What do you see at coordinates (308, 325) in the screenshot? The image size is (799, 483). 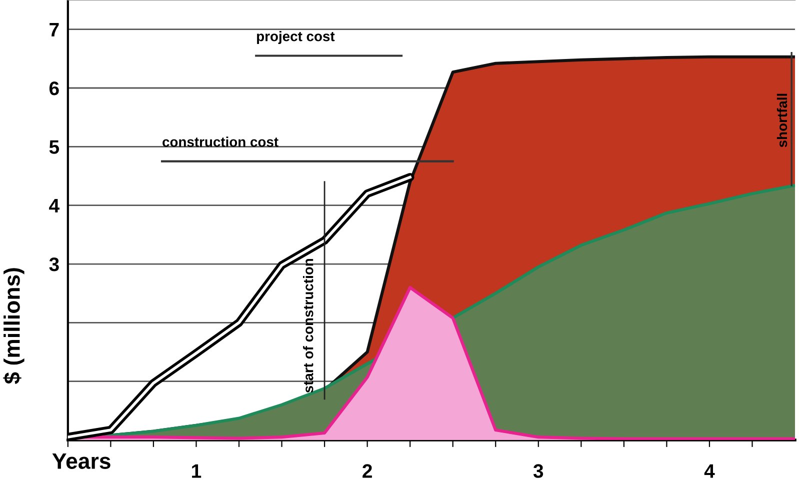 I see `ref-line-label: start of construction` at bounding box center [308, 325].